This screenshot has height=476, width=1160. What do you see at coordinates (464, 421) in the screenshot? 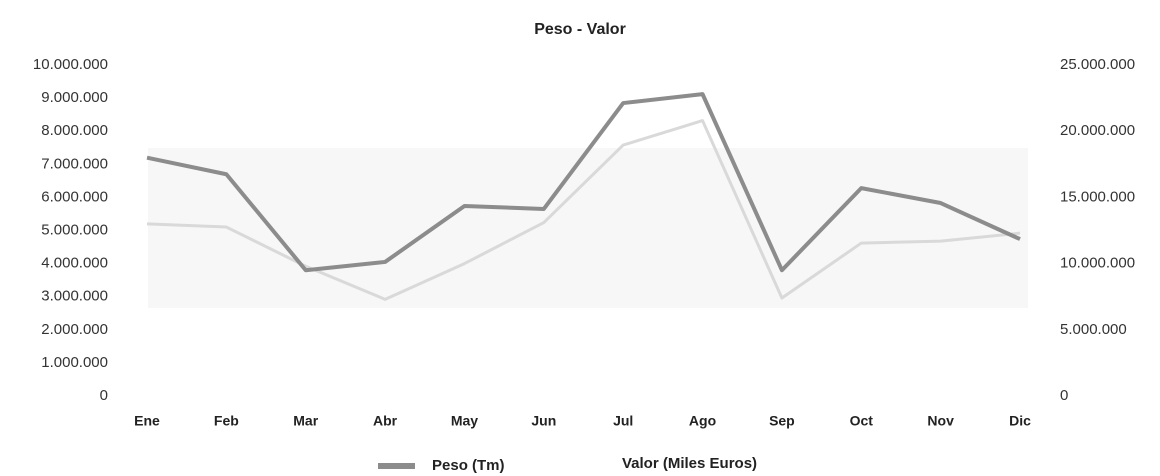
I see `x-tick-label: May` at bounding box center [464, 421].